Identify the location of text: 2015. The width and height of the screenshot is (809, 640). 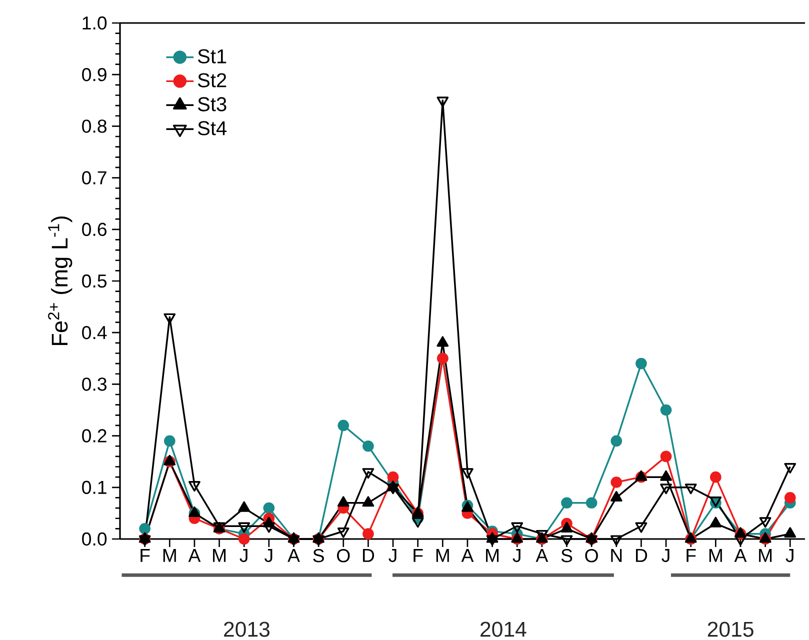
(731, 629).